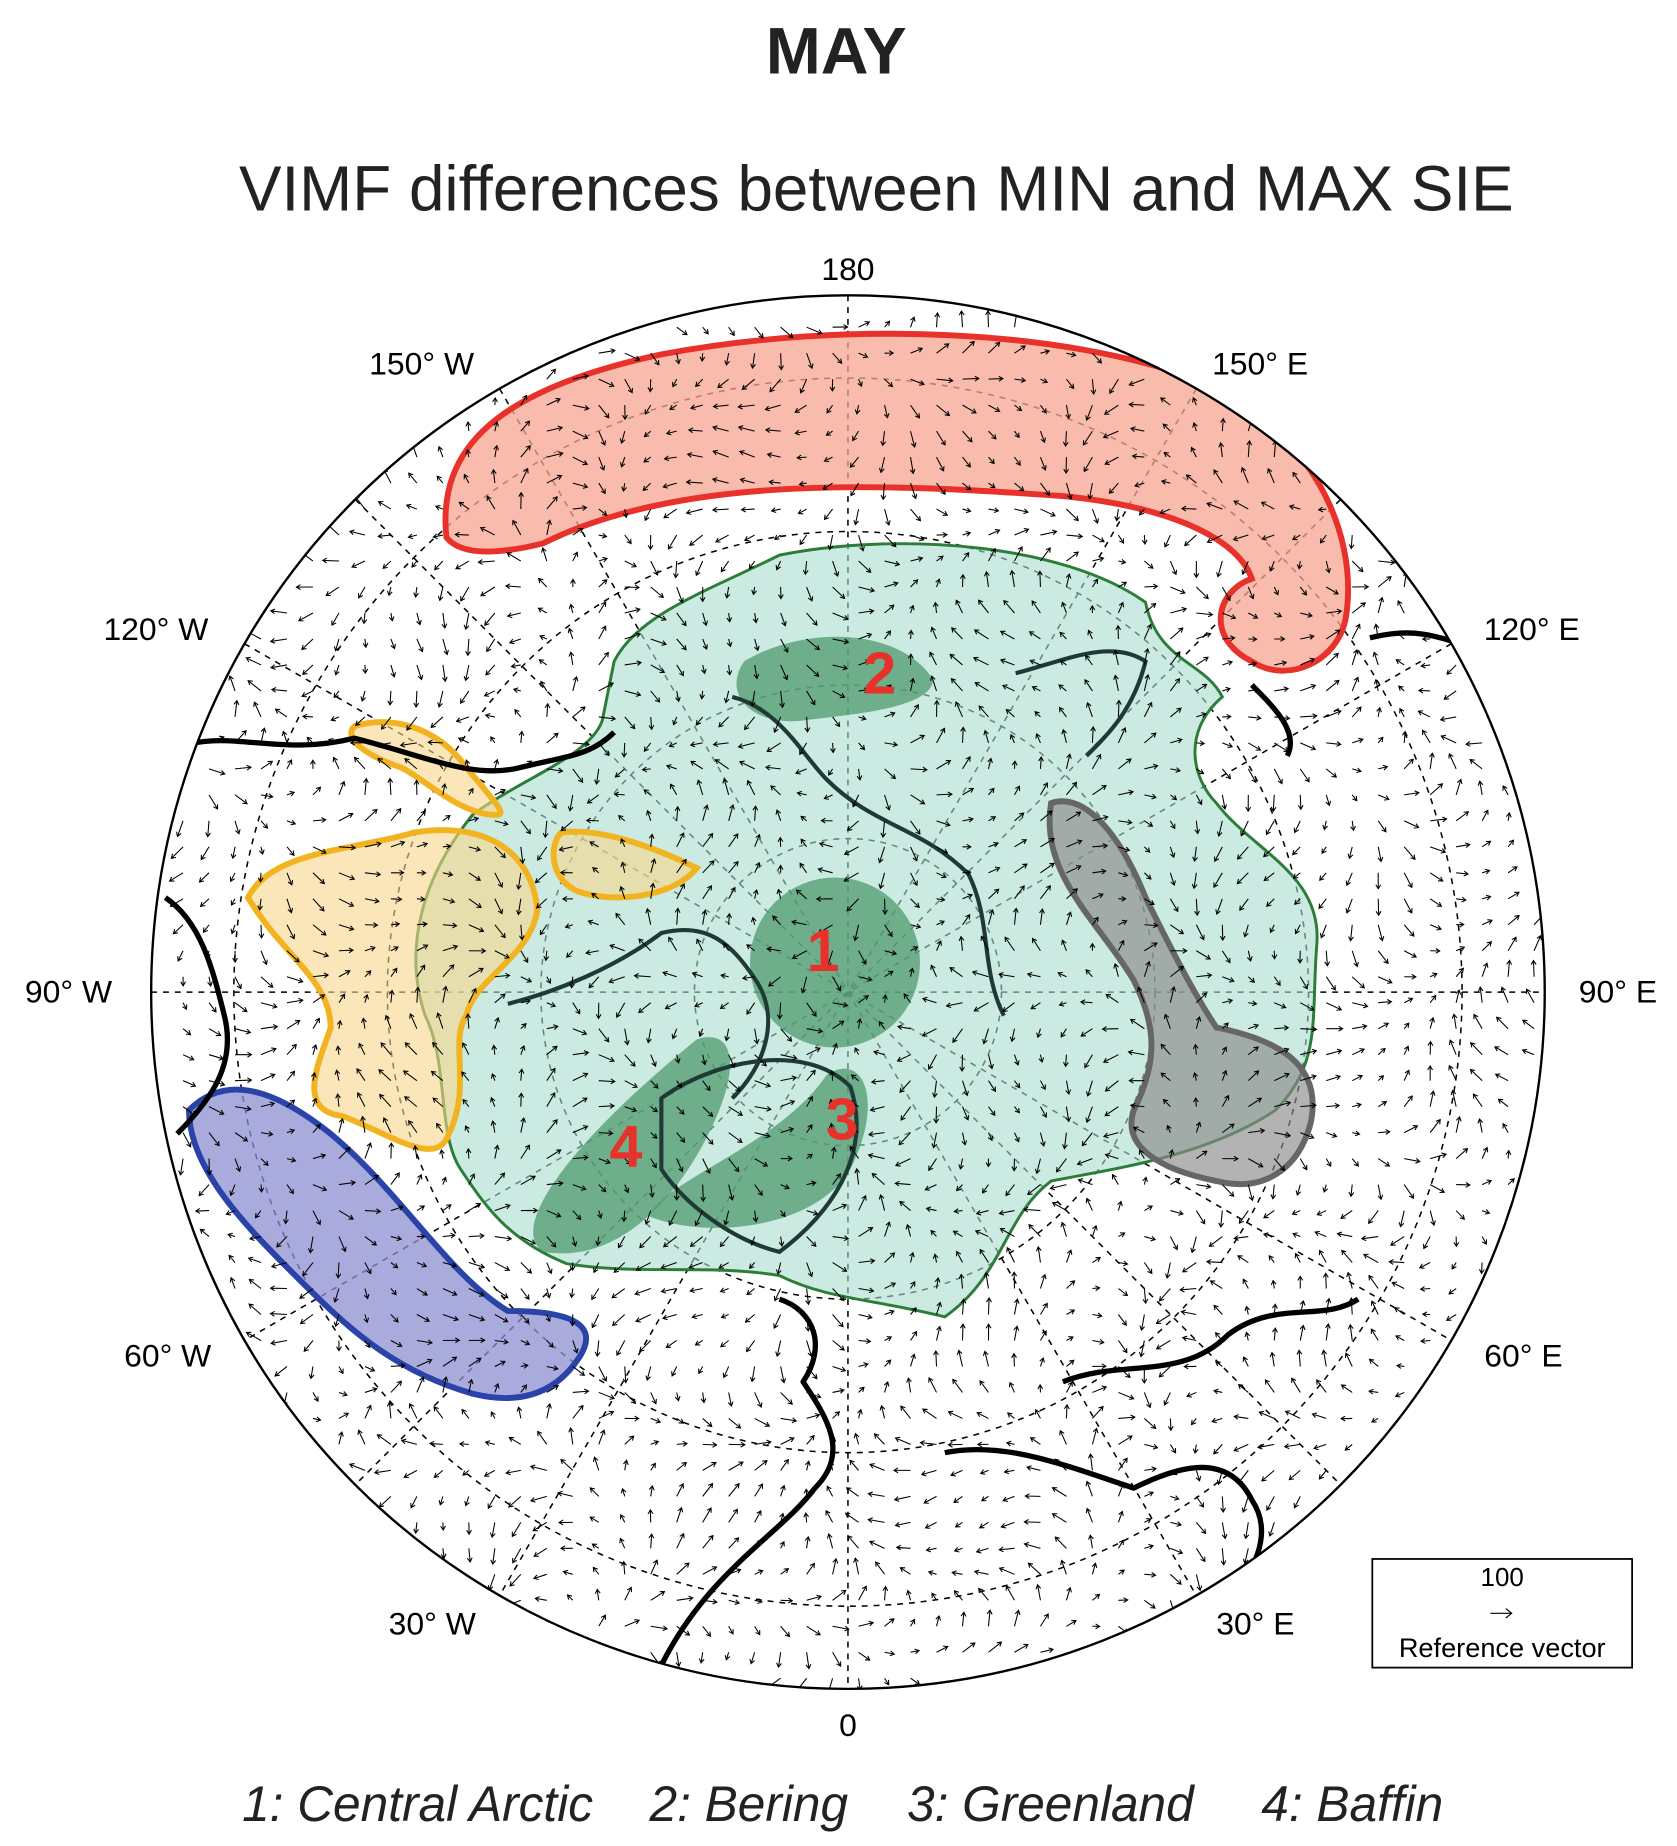 This screenshot has height=1846, width=1677. What do you see at coordinates (1051, 1804) in the screenshot?
I see `legend-entry: 3: Greenland` at bounding box center [1051, 1804].